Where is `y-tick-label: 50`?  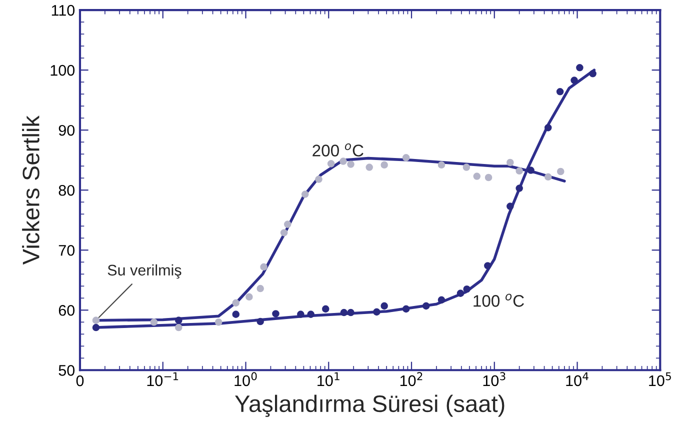 y-tick-label: 50 is located at coordinates (66, 370).